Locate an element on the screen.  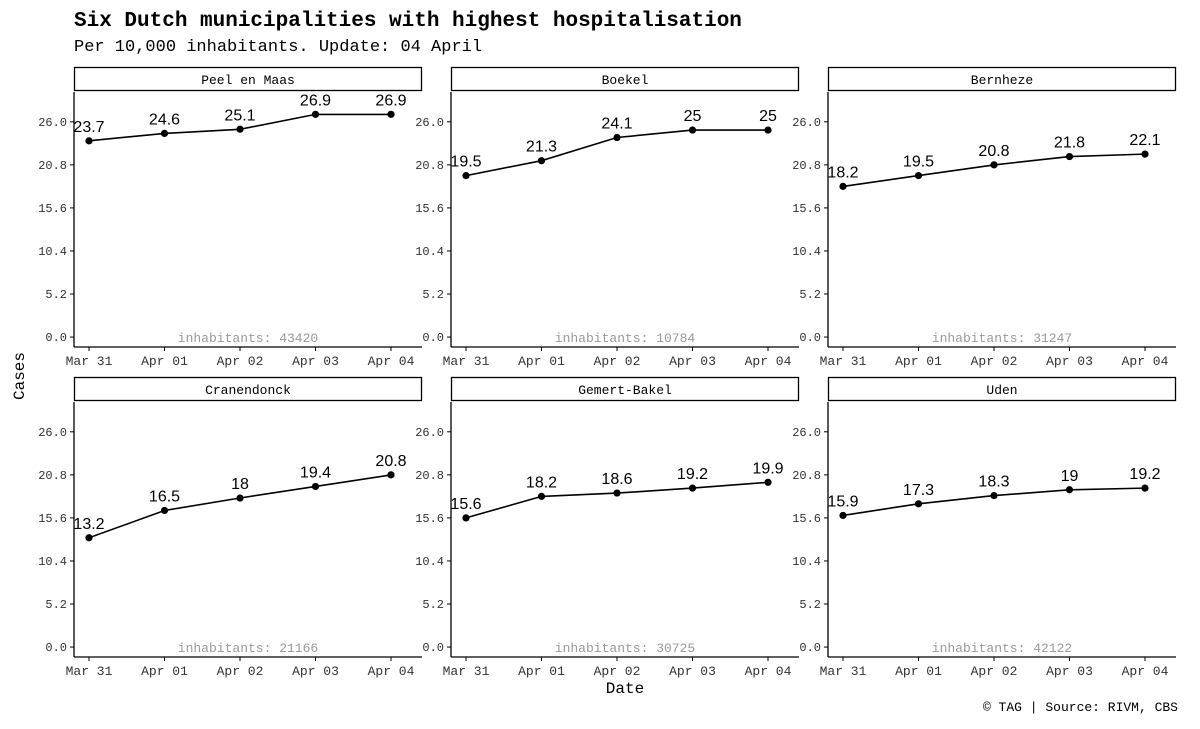
data-label: 22.1 is located at coordinates (1144, 140).